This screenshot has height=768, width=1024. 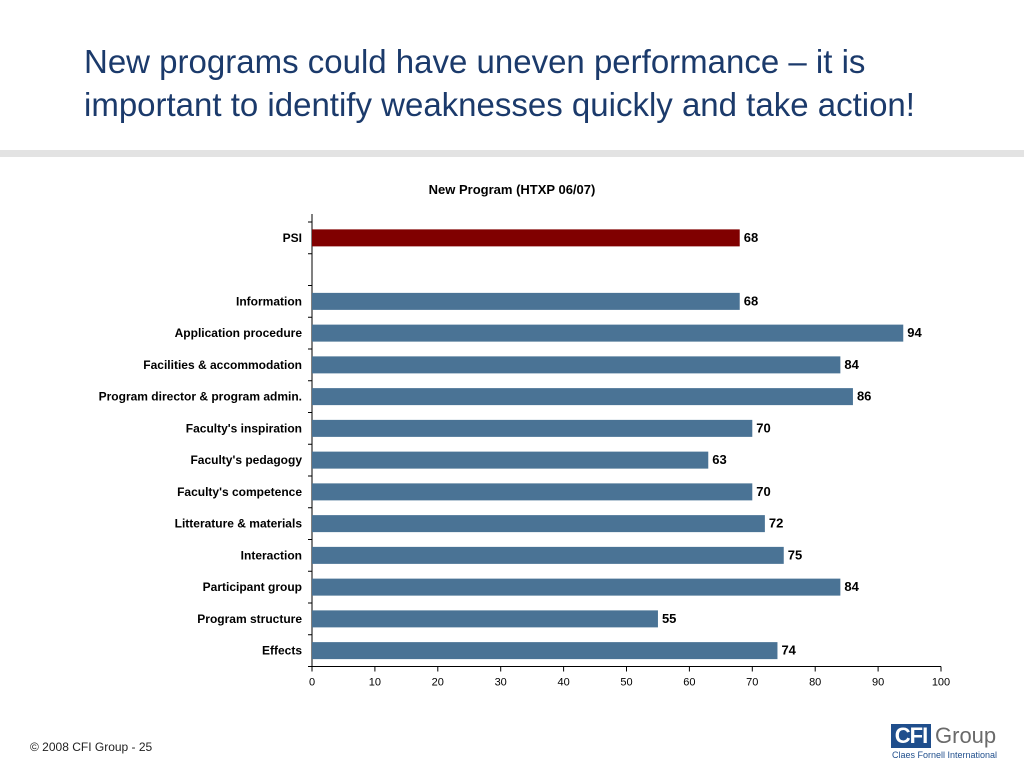 What do you see at coordinates (222, 365) in the screenshot?
I see `category-label: Facilities & accommodation` at bounding box center [222, 365].